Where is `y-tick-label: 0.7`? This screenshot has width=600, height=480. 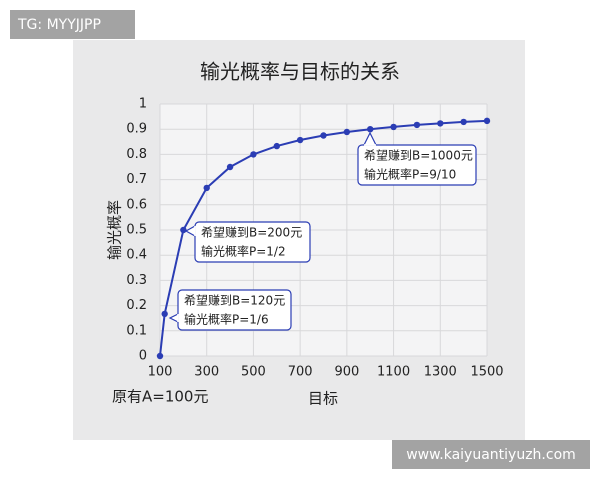 y-tick-label: 0.7 is located at coordinates (136, 179).